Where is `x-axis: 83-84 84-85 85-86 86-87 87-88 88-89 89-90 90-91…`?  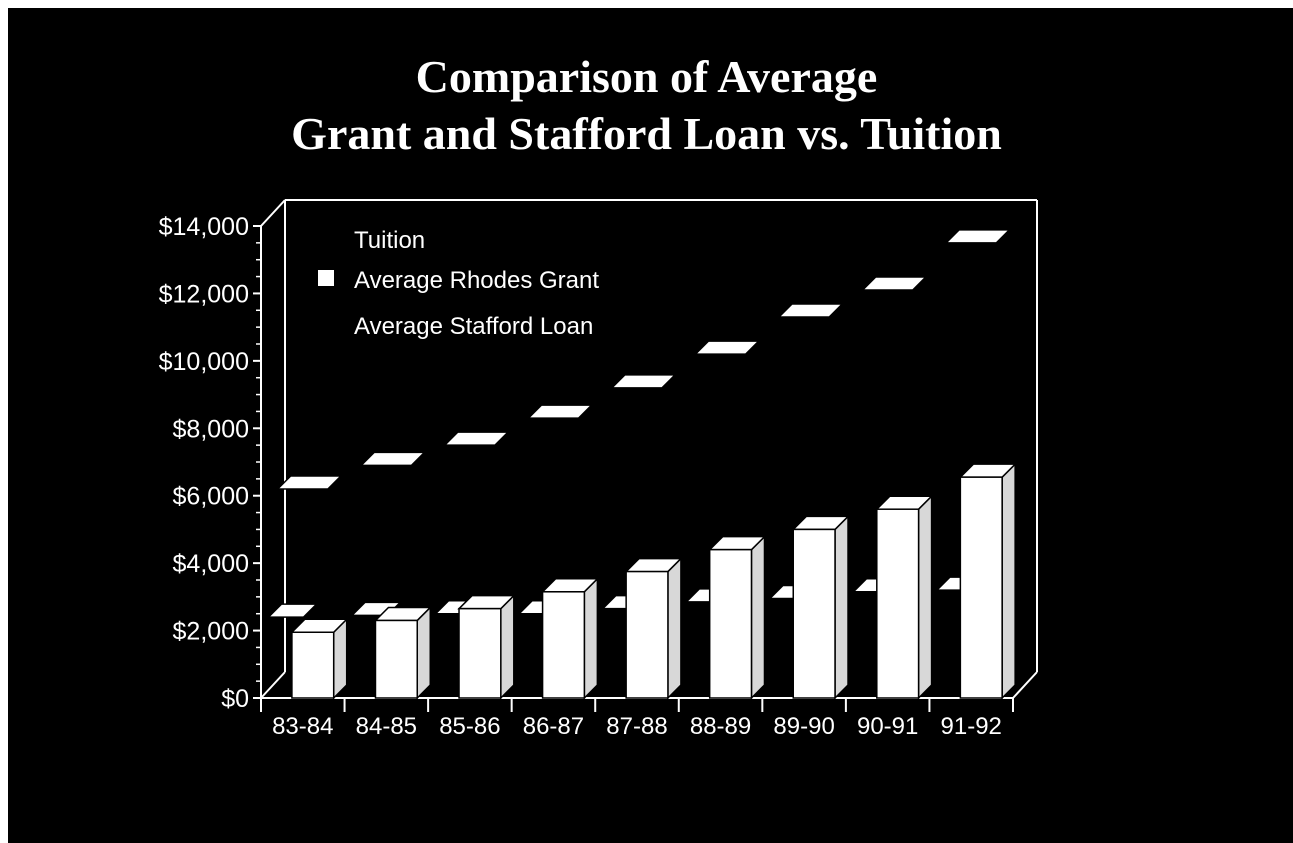
x-axis: 83-84 84-85 85-86 86-87 87-88 88-89 89-90 90-91… is located at coordinates (637, 718).